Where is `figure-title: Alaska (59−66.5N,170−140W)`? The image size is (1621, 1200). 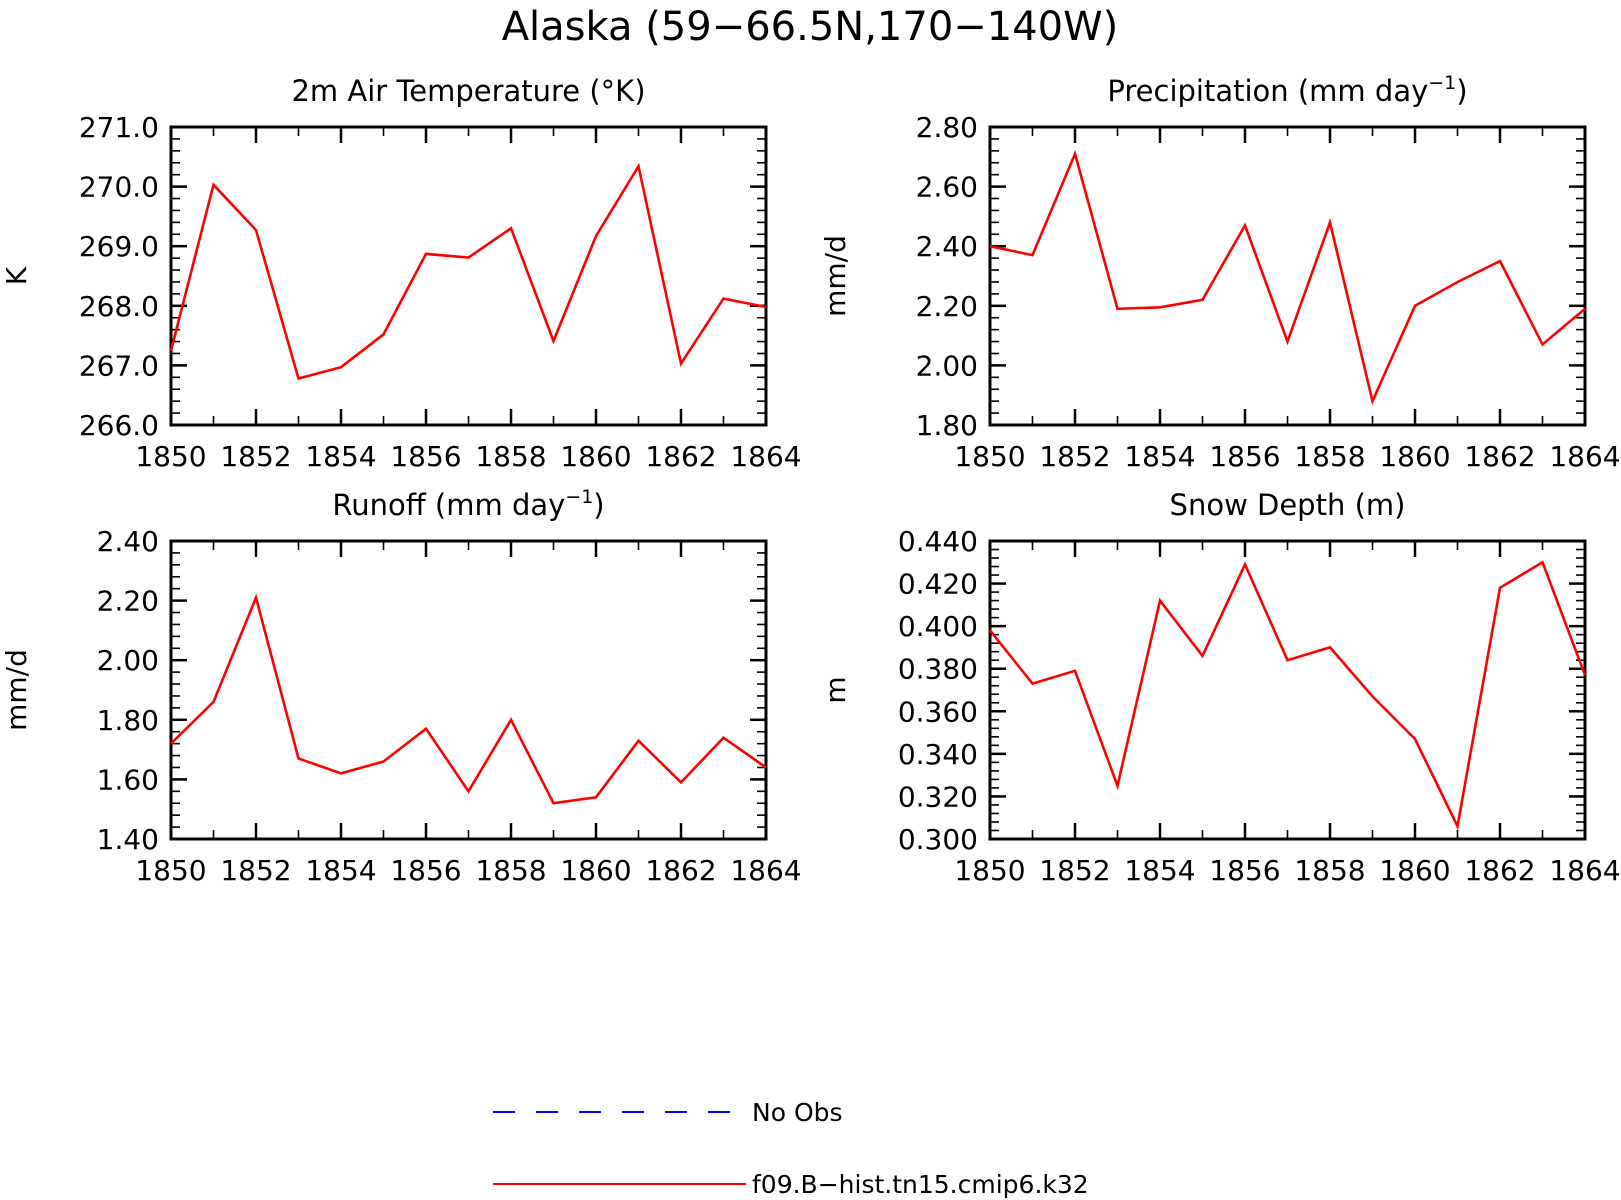 figure-title: Alaska (59−66.5N,170−140W) is located at coordinates (810, 27).